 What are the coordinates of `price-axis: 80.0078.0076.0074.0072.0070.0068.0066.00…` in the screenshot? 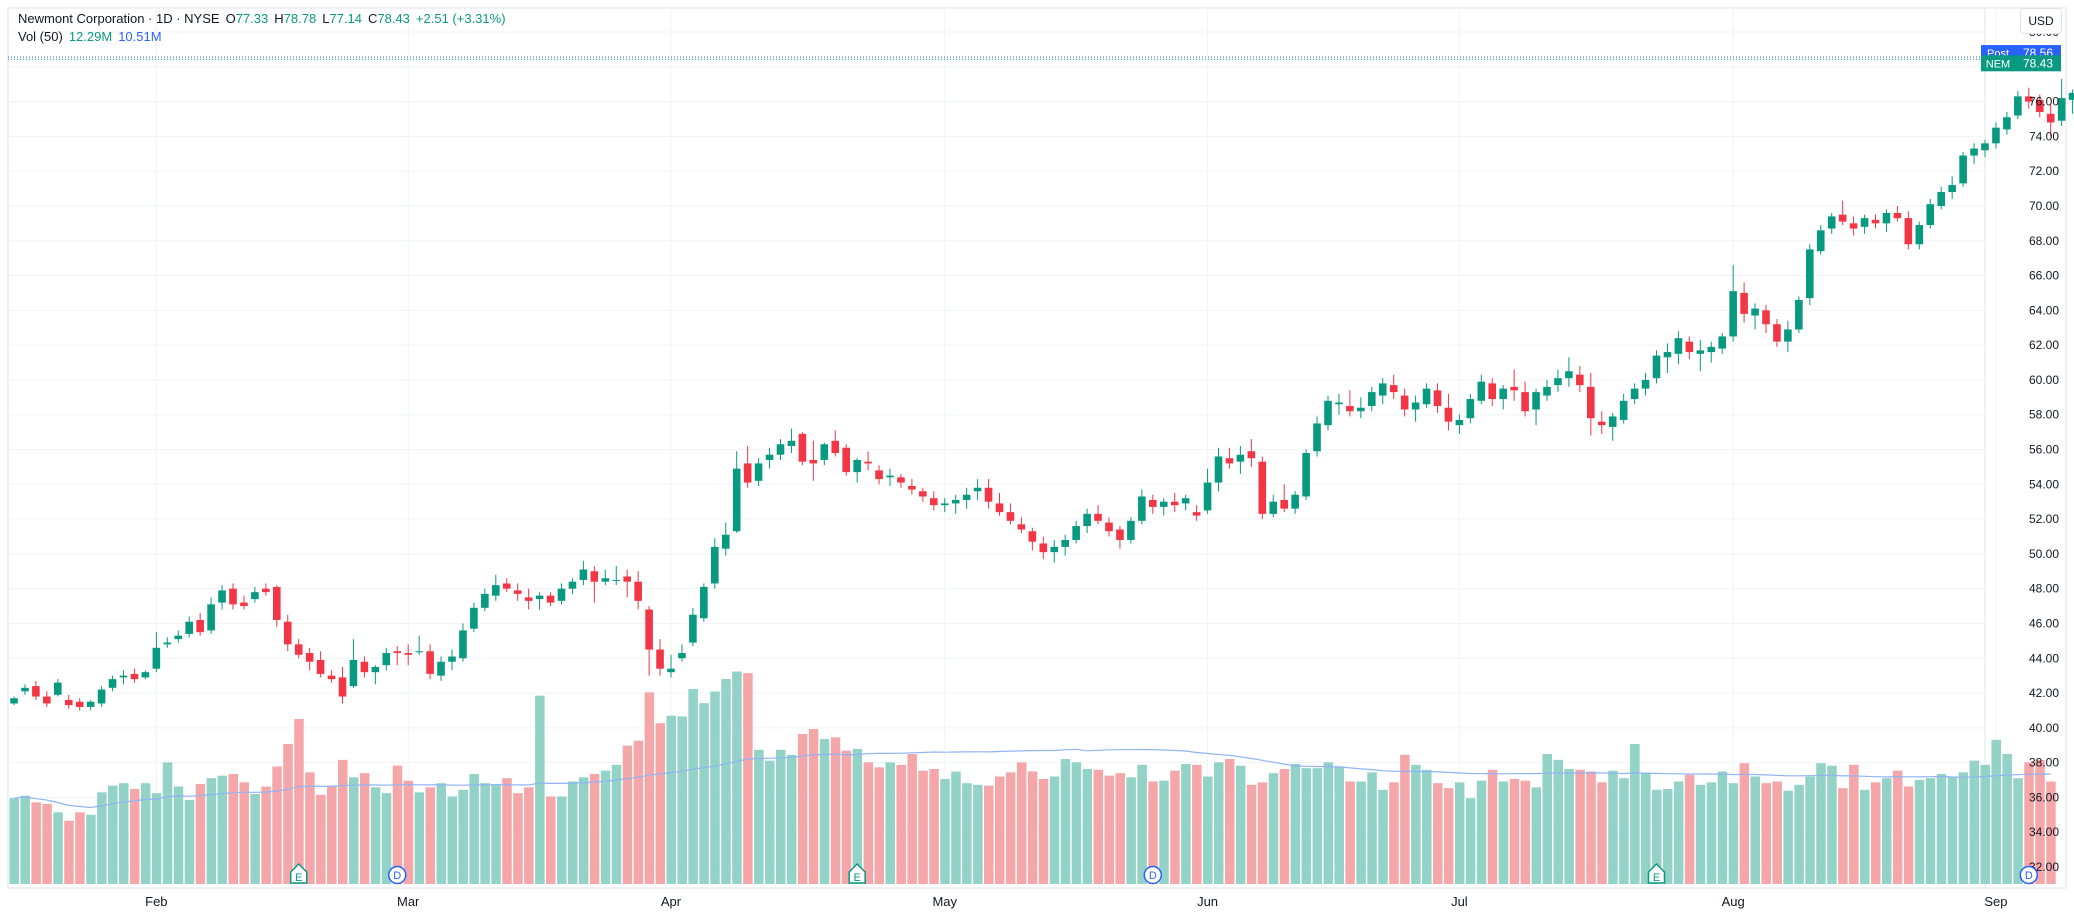 It's located at (2044, 449).